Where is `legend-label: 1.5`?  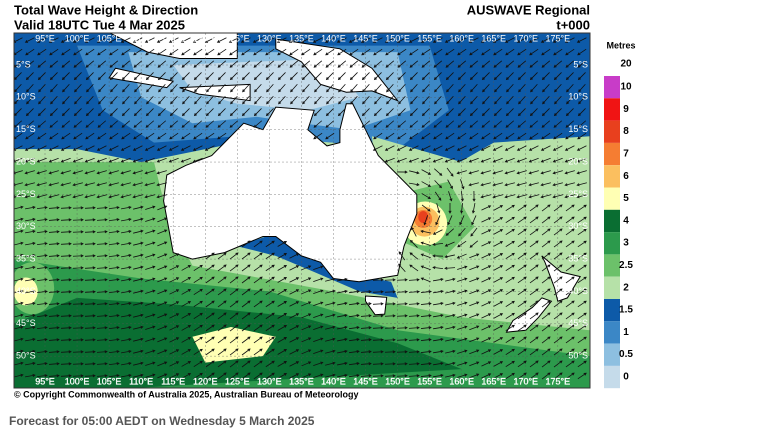
legend-label: 1.5 is located at coordinates (626, 310).